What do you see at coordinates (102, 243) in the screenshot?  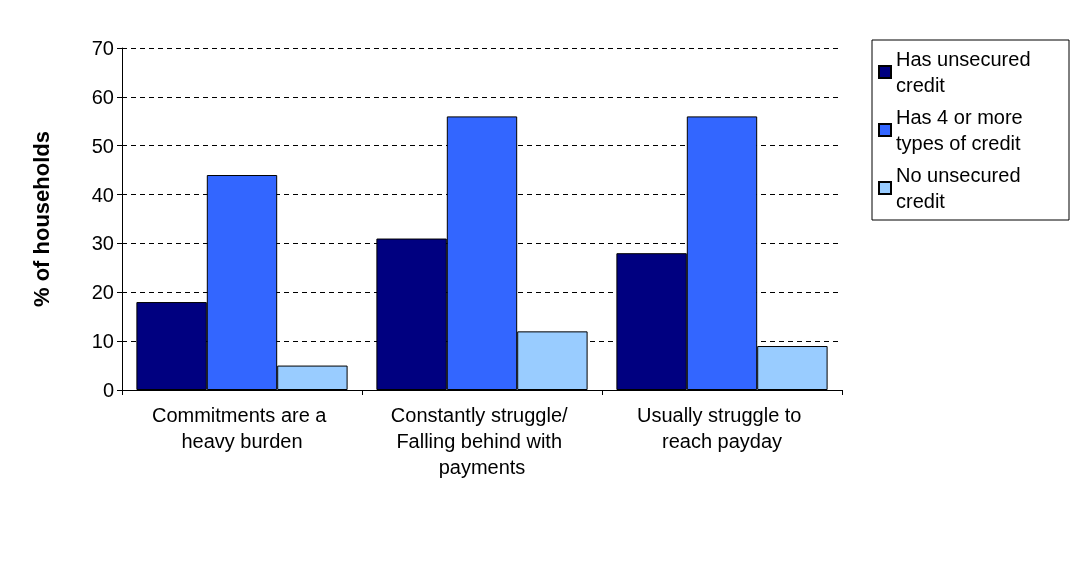 I see `y-tick-label: 30` at bounding box center [102, 243].